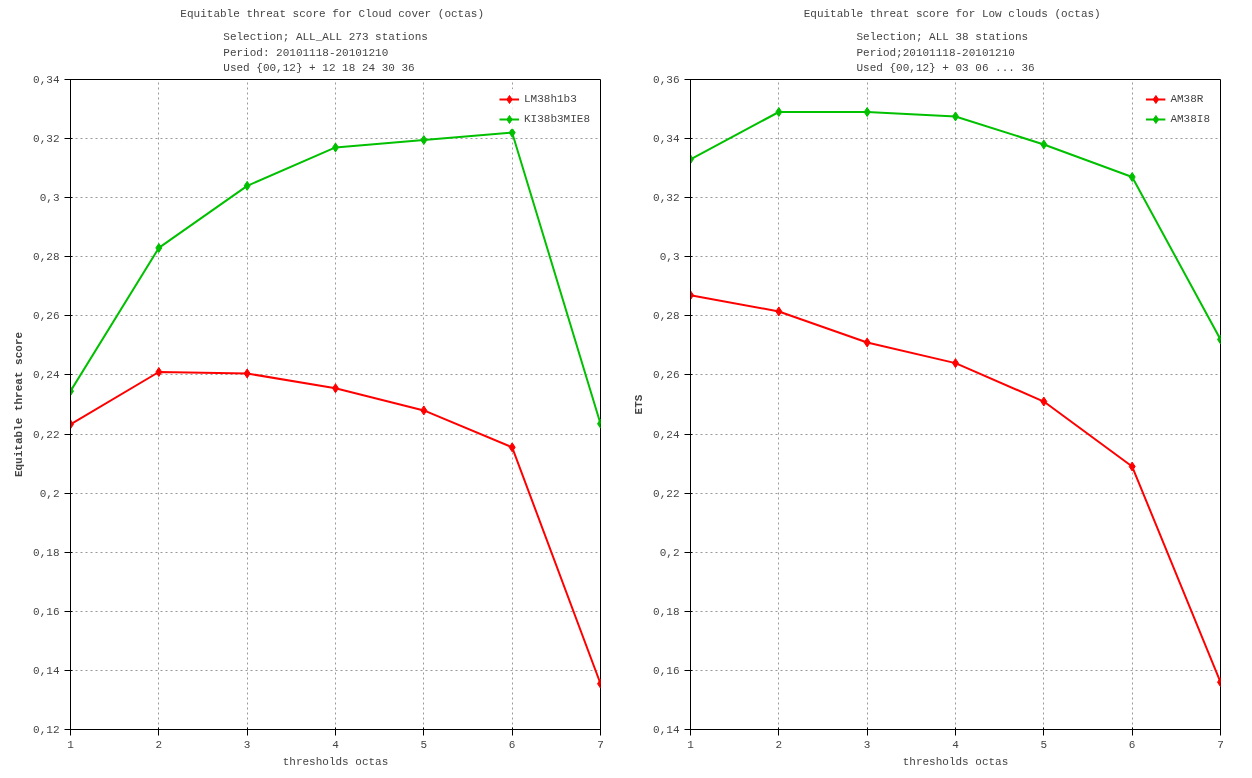 This screenshot has height=778, width=1252. I want to click on chart-title: Equitable threat score for Low clouds (octas), so click(952, 13).